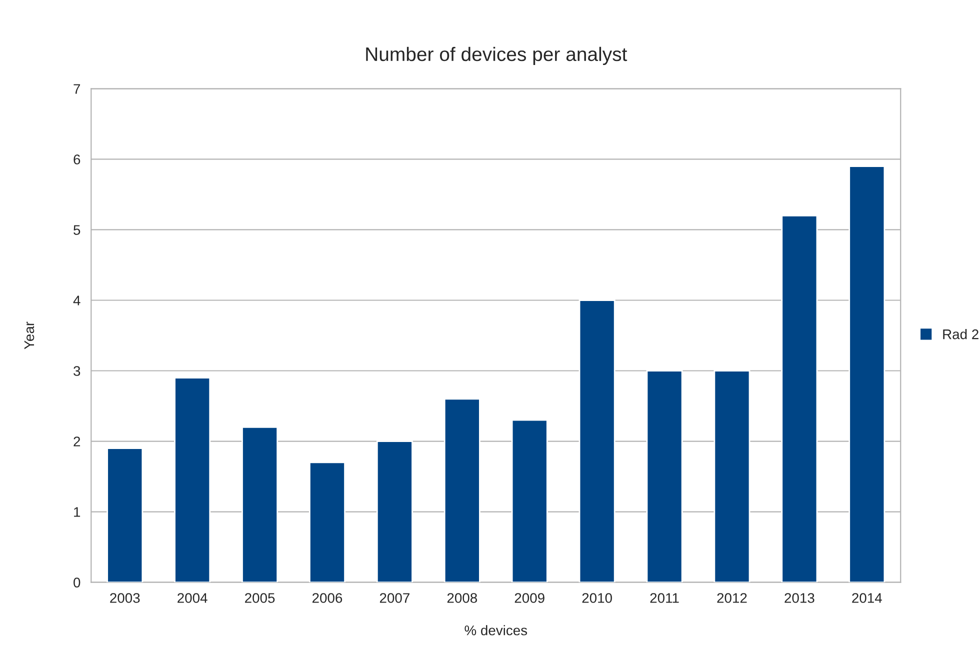 The height and width of the screenshot is (667, 980). What do you see at coordinates (77, 512) in the screenshot?
I see `y-tick-label: 1` at bounding box center [77, 512].